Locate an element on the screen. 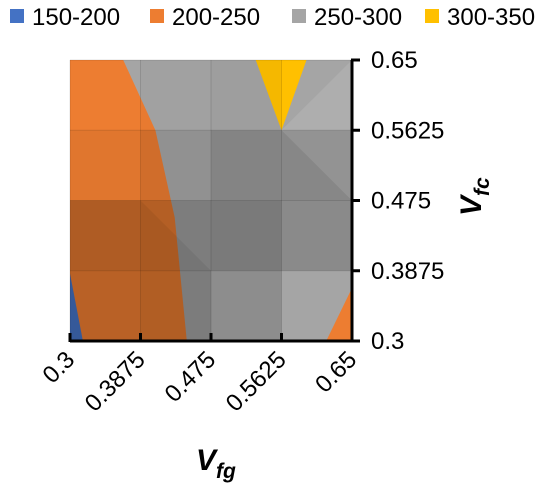  y-tick-label: 0.5625 is located at coordinates (407, 130).